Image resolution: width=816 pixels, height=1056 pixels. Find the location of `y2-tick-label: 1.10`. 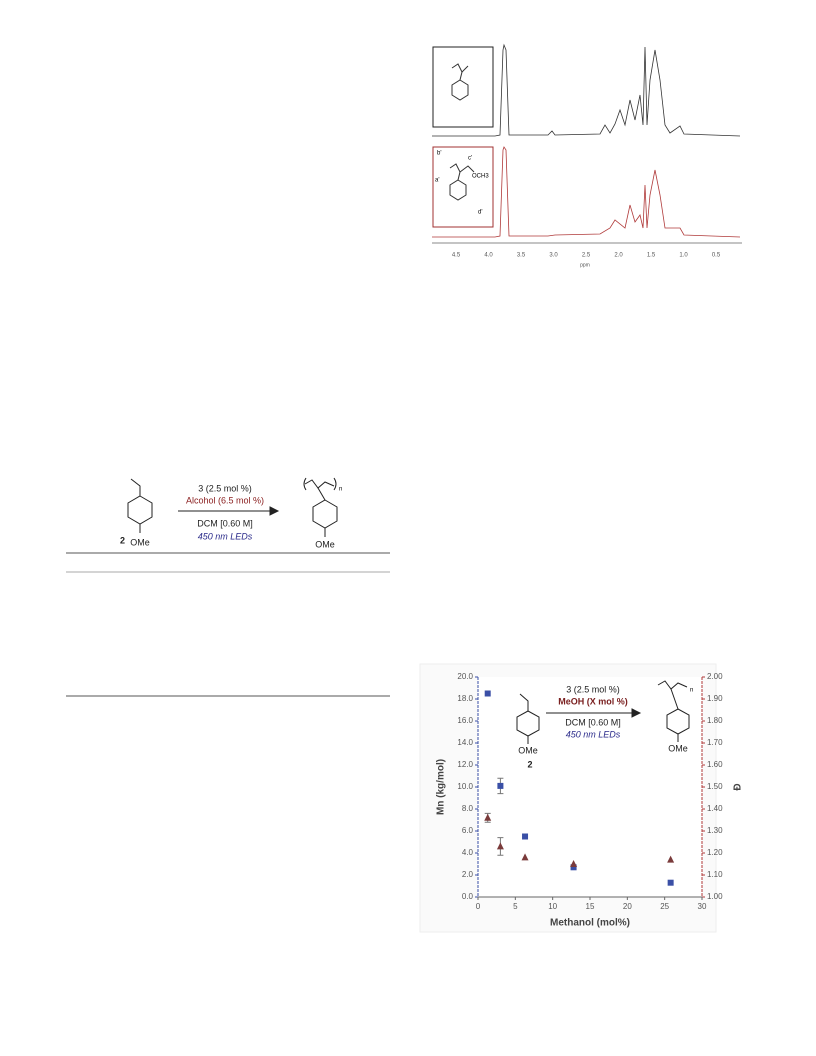

y2-tick-label: 1.10 is located at coordinates (715, 874).